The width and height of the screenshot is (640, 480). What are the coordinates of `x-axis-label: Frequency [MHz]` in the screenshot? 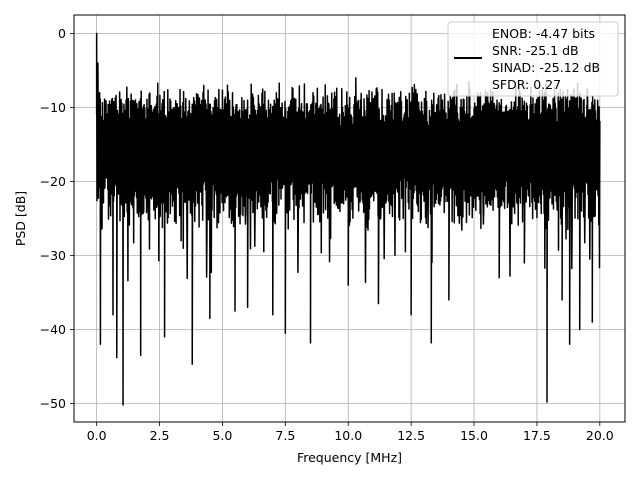 It's located at (349, 457).